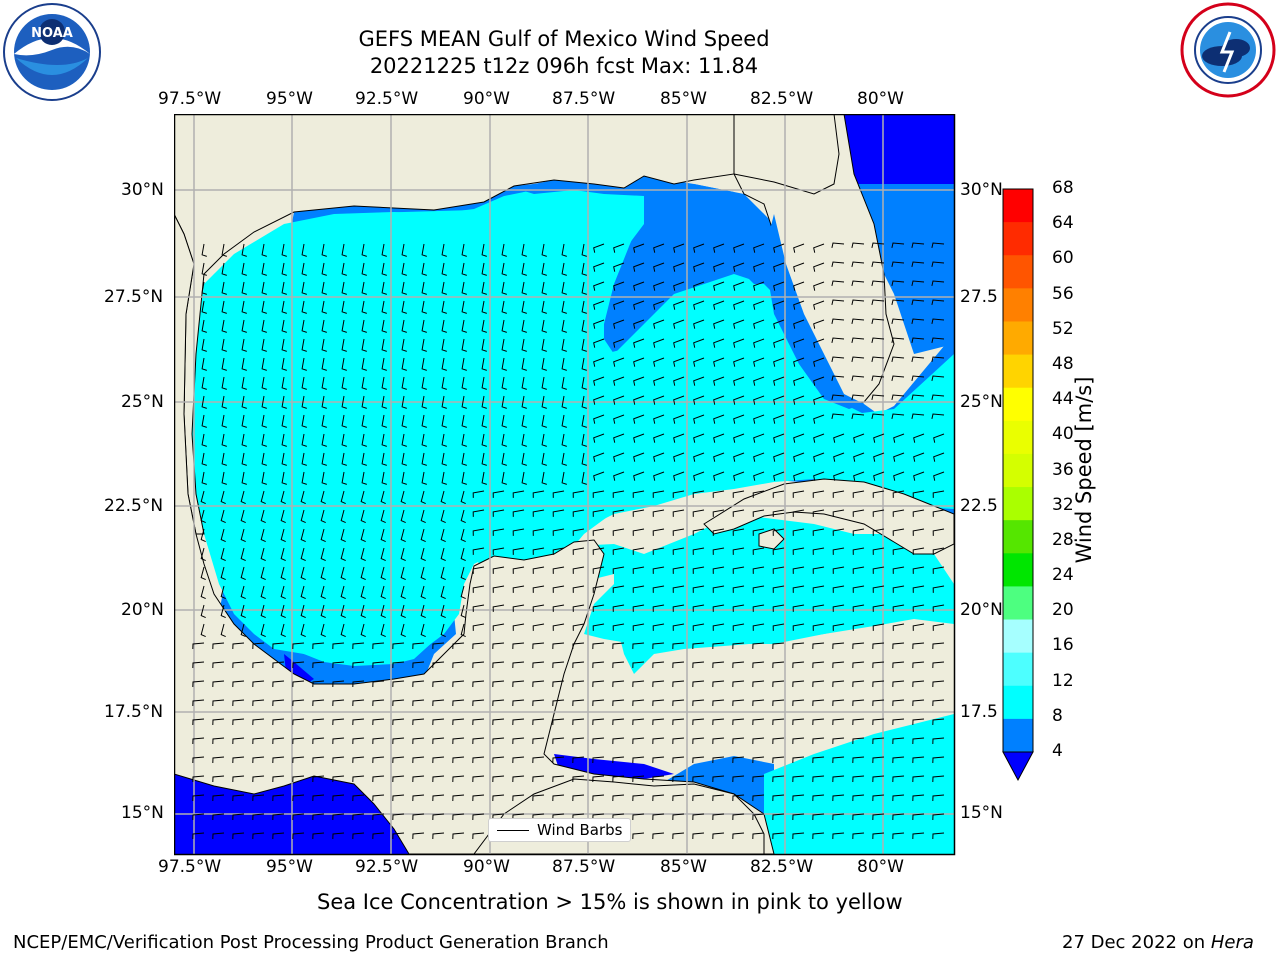 This screenshot has width=1280, height=960. I want to click on colorbar-tick-label: 52, so click(1063, 328).